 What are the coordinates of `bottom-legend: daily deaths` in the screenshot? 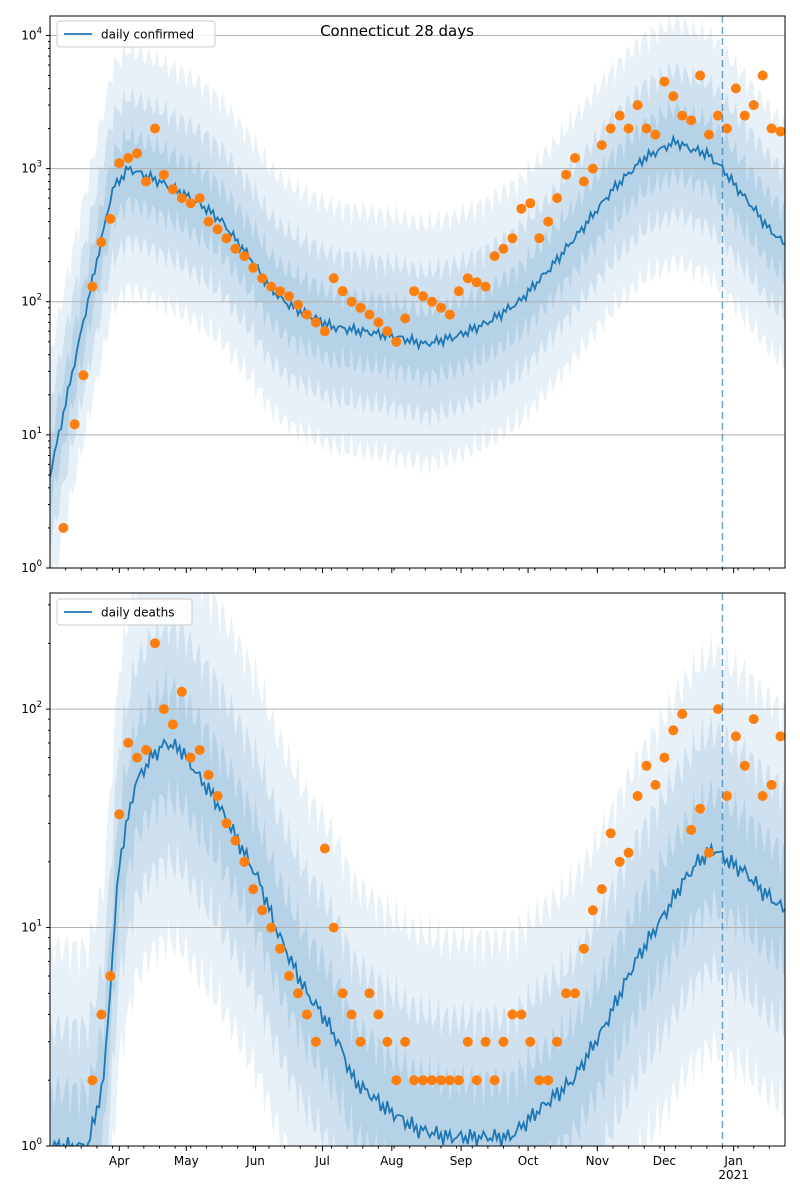 It's located at (124, 612).